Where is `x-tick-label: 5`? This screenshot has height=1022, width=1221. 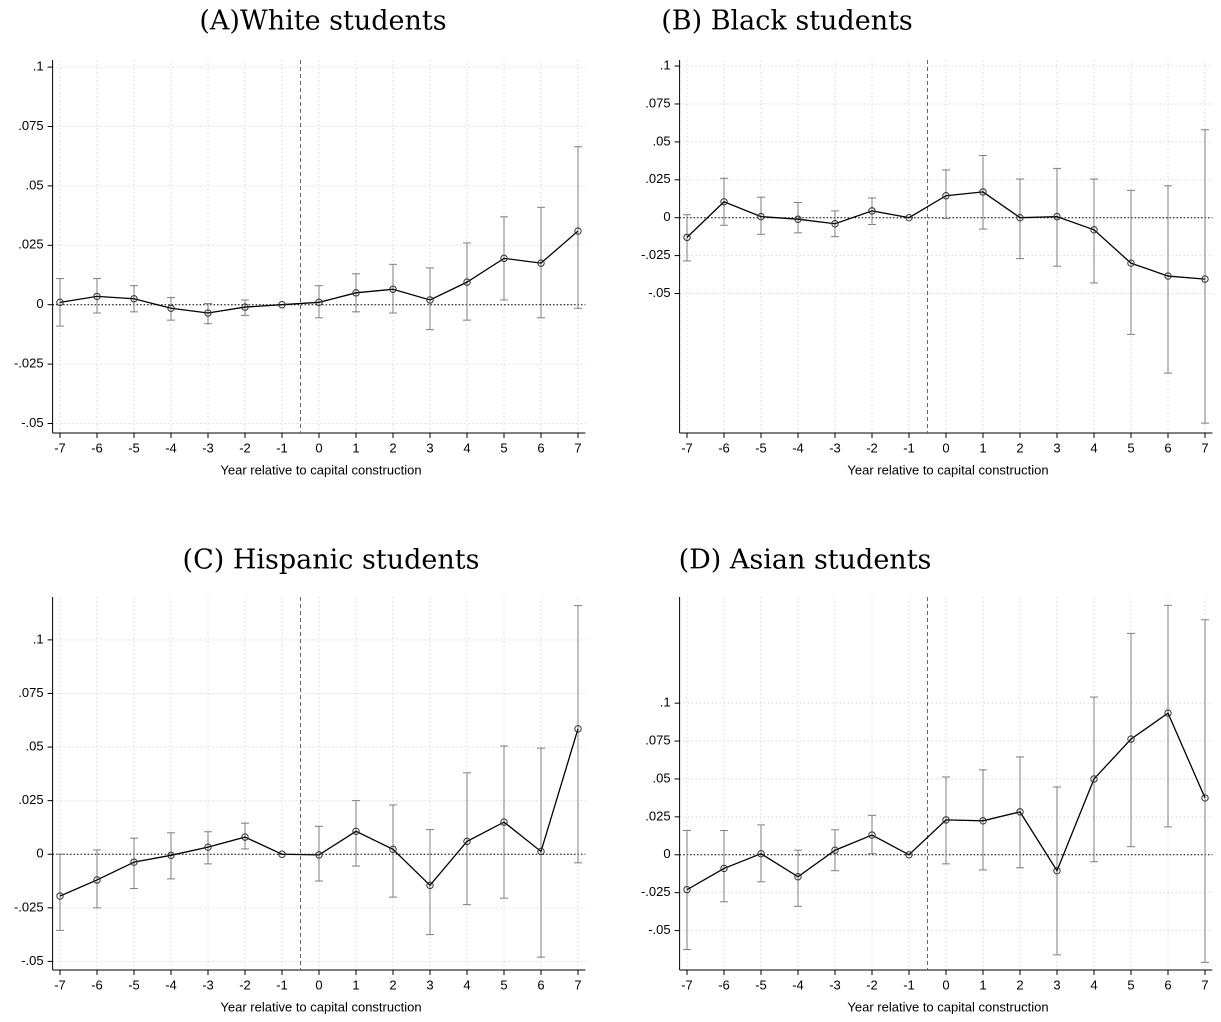 x-tick-label: 5 is located at coordinates (503, 447).